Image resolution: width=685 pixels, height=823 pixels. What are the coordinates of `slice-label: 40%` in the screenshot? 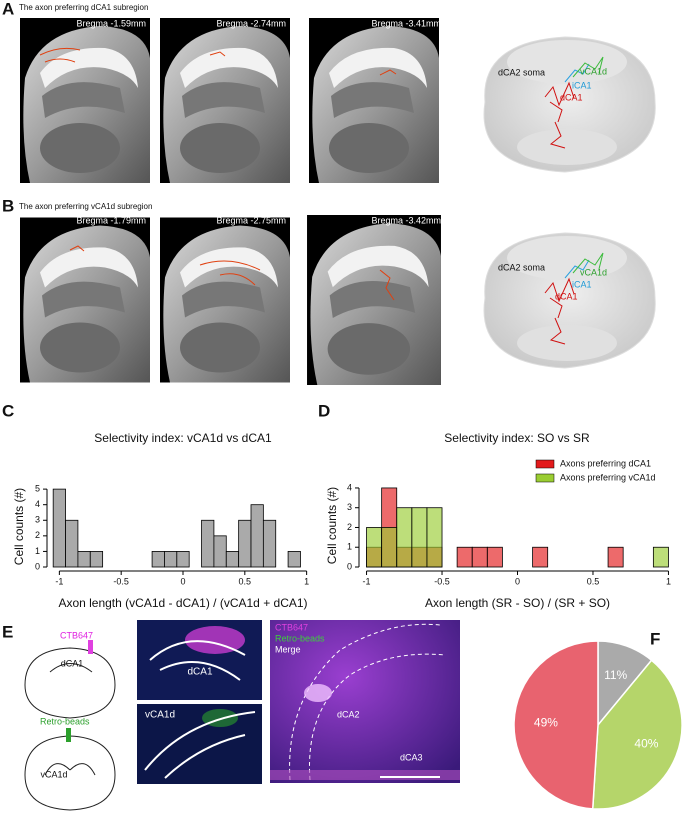 It's located at (646, 743).